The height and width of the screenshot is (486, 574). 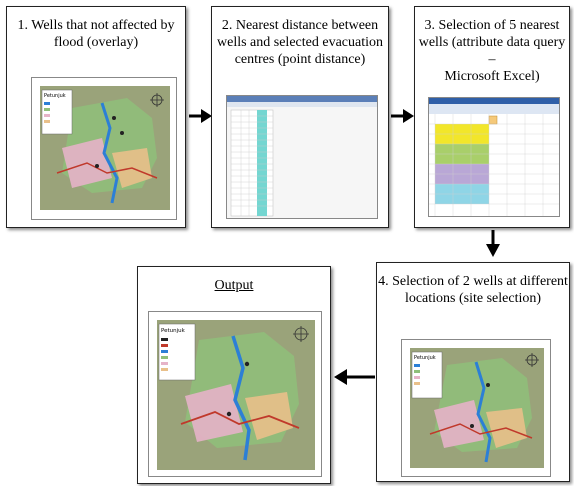 What do you see at coordinates (473, 298) in the screenshot?
I see `step-4-title-line-2: locations (site selection)` at bounding box center [473, 298].